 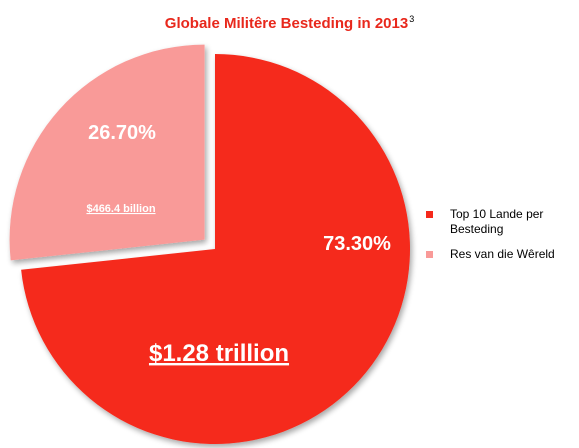 What do you see at coordinates (497, 221) in the screenshot?
I see `legend-label-0: Top 10 Lande per Besteding` at bounding box center [497, 221].